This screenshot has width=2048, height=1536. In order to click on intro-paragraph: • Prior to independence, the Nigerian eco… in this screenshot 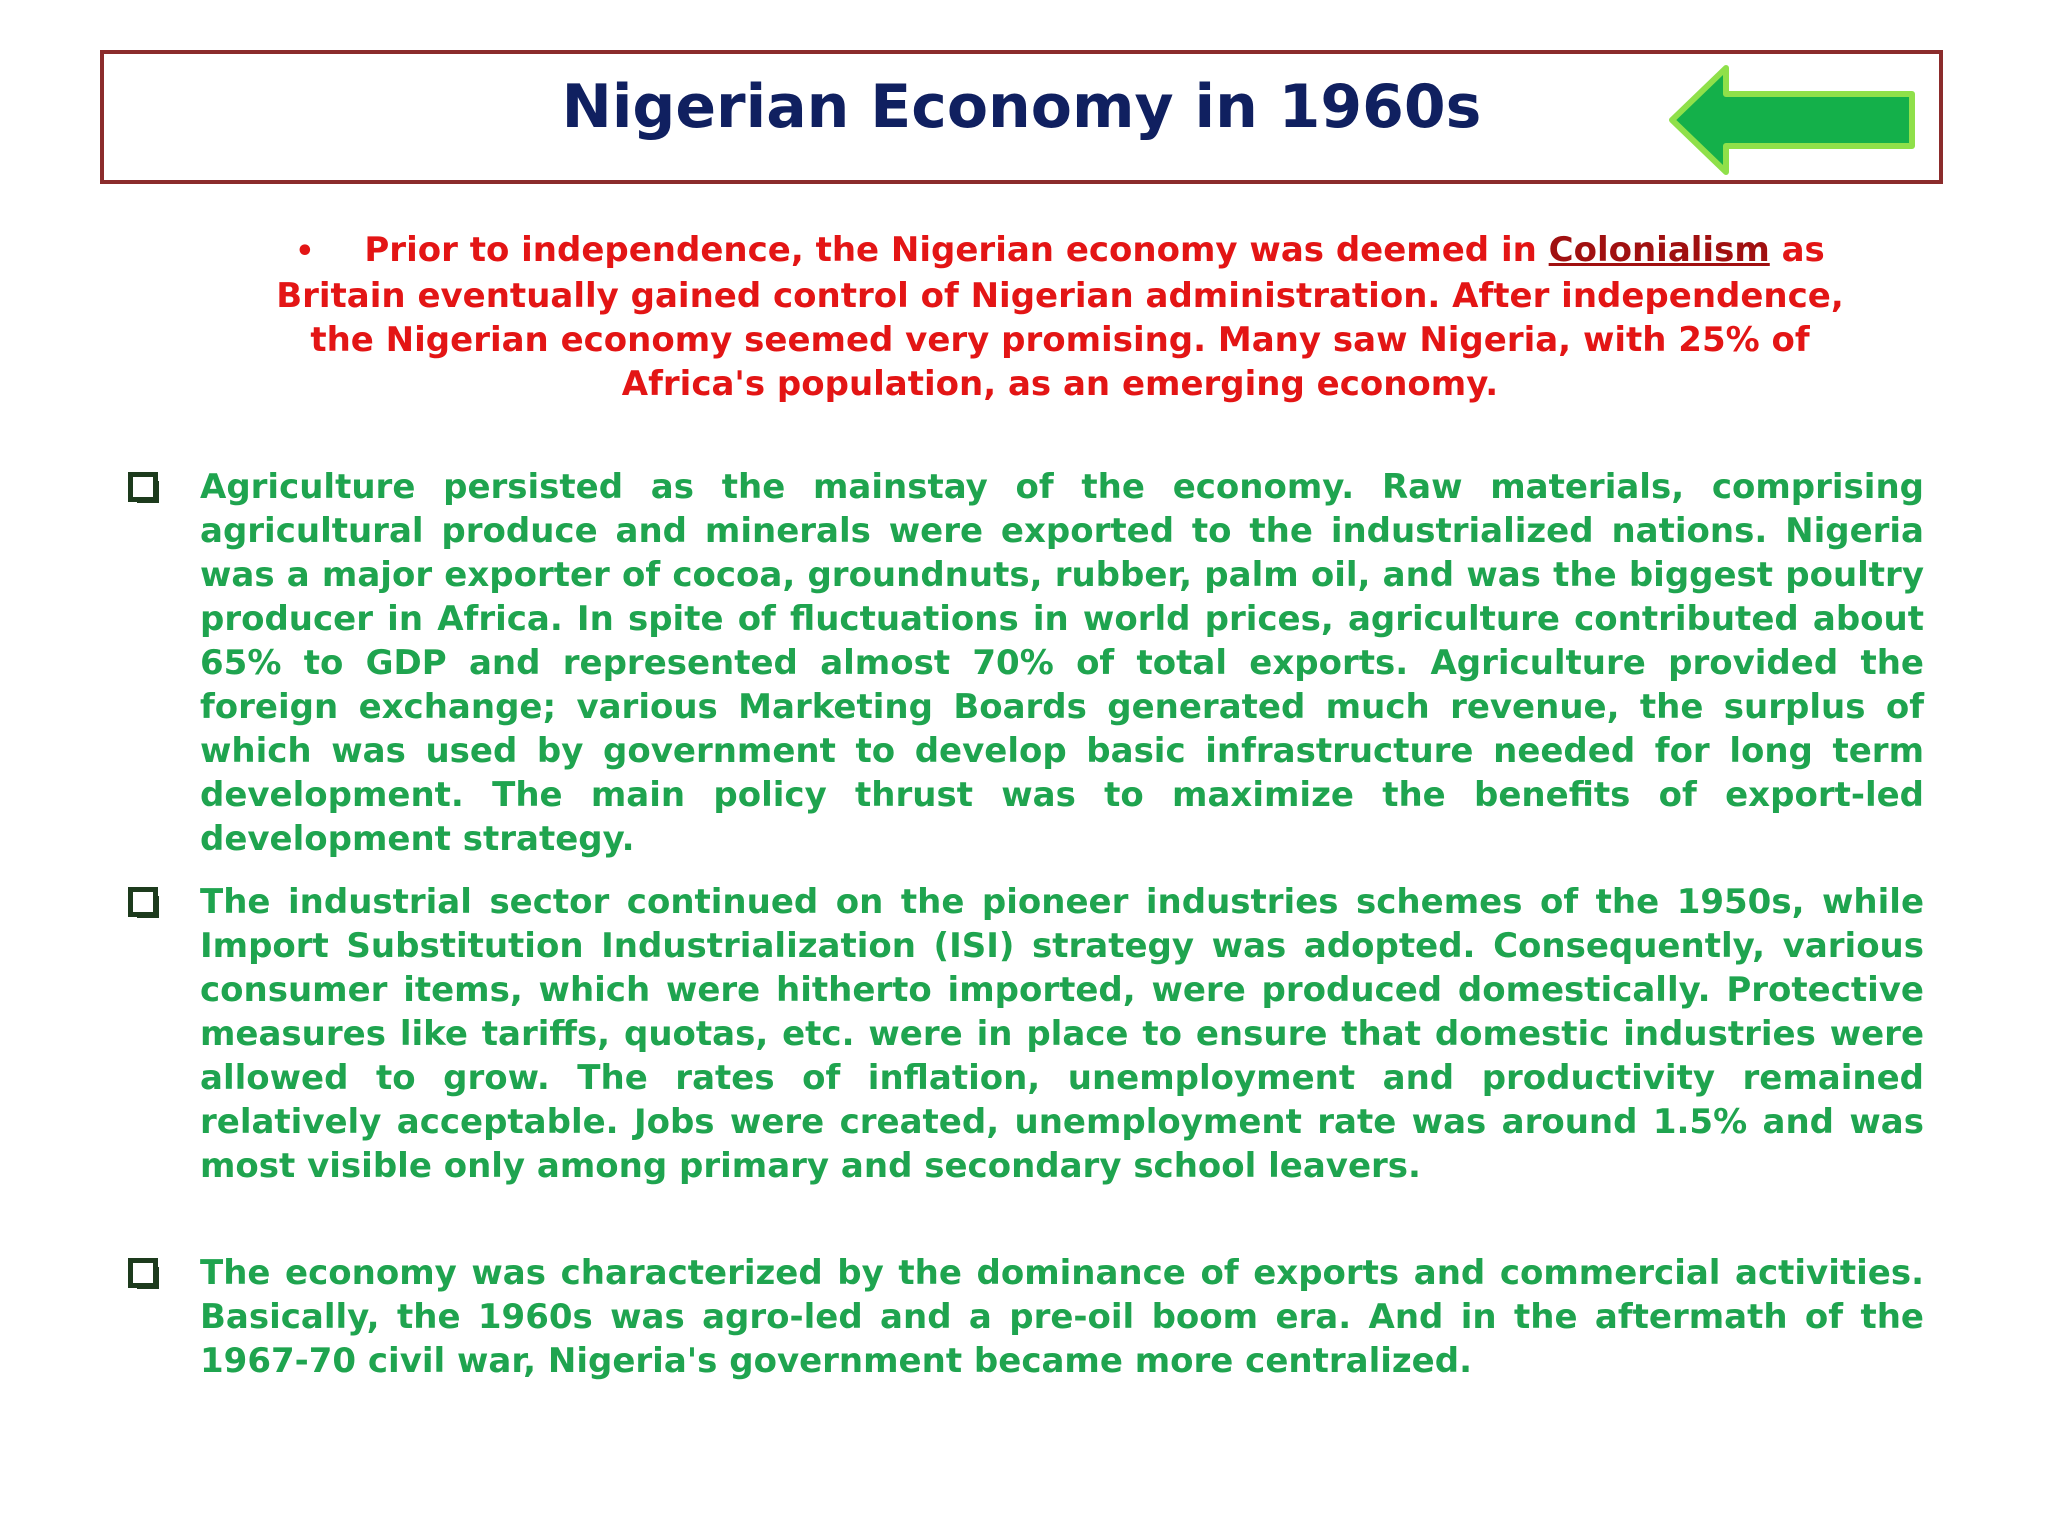, I will do `click(1060, 317)`.